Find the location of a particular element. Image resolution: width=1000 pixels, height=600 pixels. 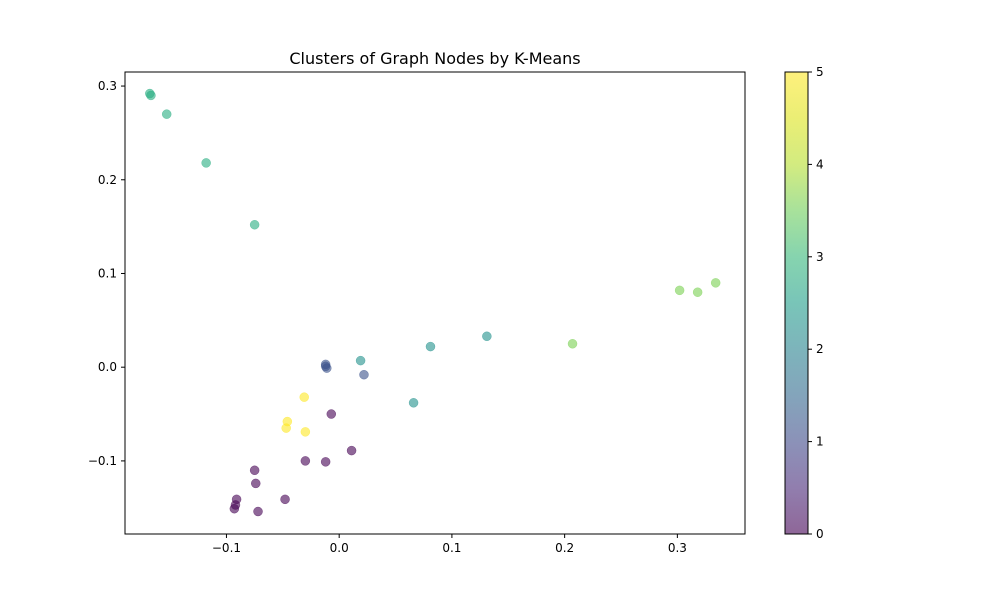

colorbar-tick-label: 2 is located at coordinates (820, 349).